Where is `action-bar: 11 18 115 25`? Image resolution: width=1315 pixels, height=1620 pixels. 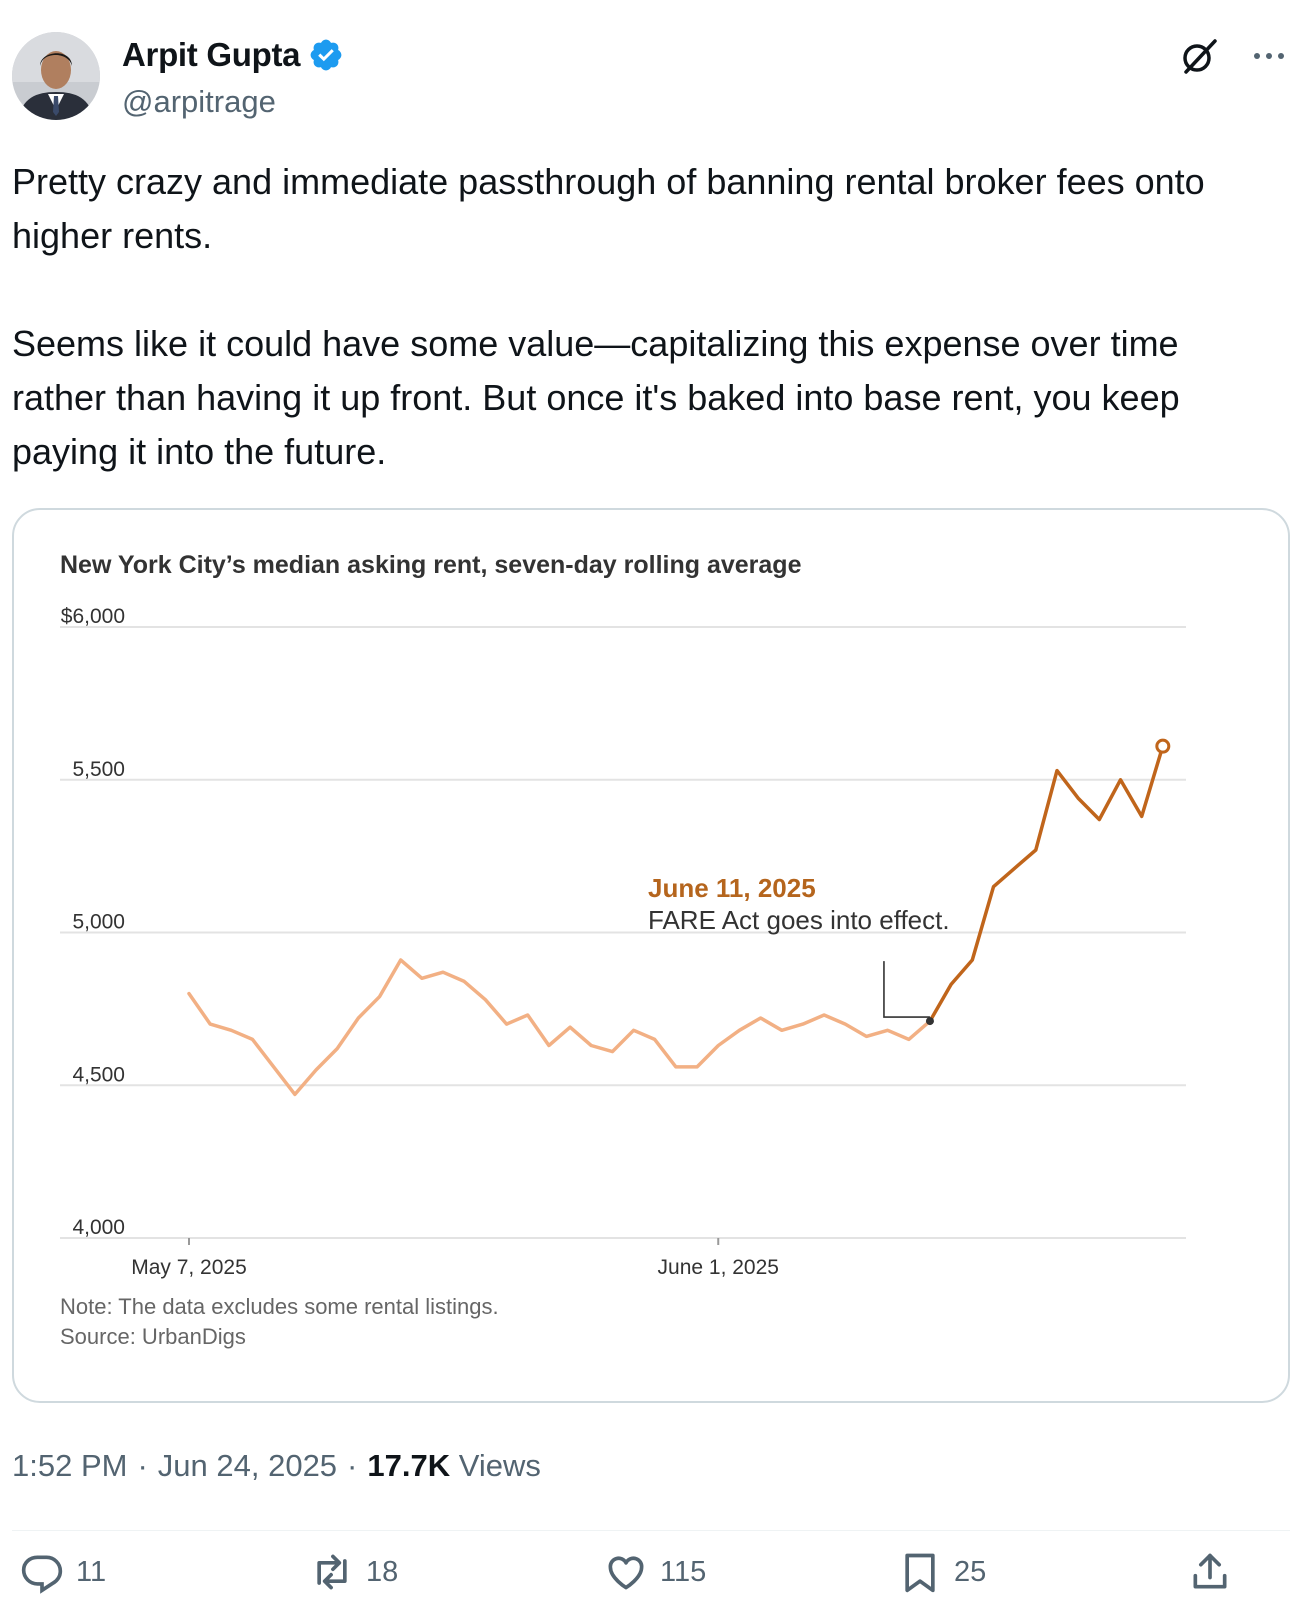
action-bar: 11 18 115 25 is located at coordinates (651, 1580).